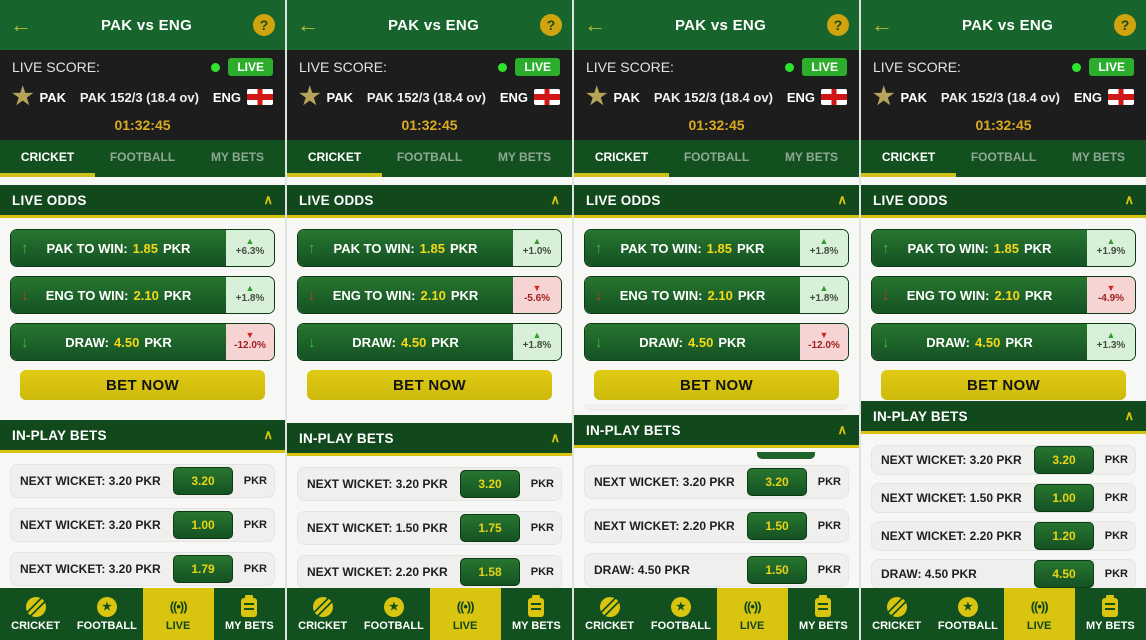  I want to click on bet-odds-button: 4.50, so click(1064, 574).